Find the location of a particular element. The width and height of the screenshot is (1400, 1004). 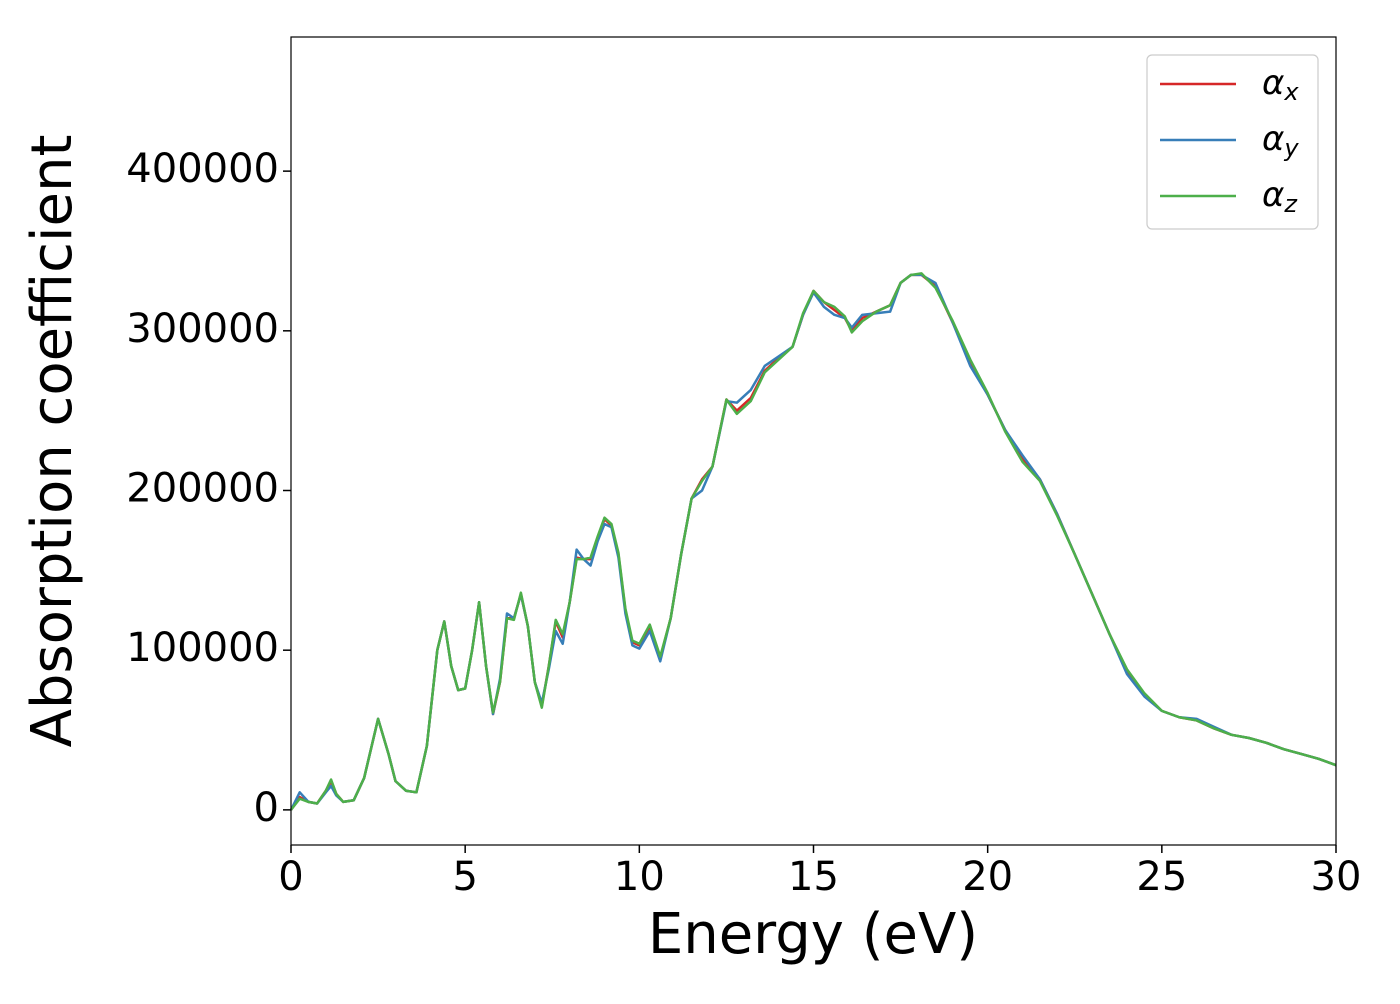

legend-label: αx is located at coordinates (1280, 85).